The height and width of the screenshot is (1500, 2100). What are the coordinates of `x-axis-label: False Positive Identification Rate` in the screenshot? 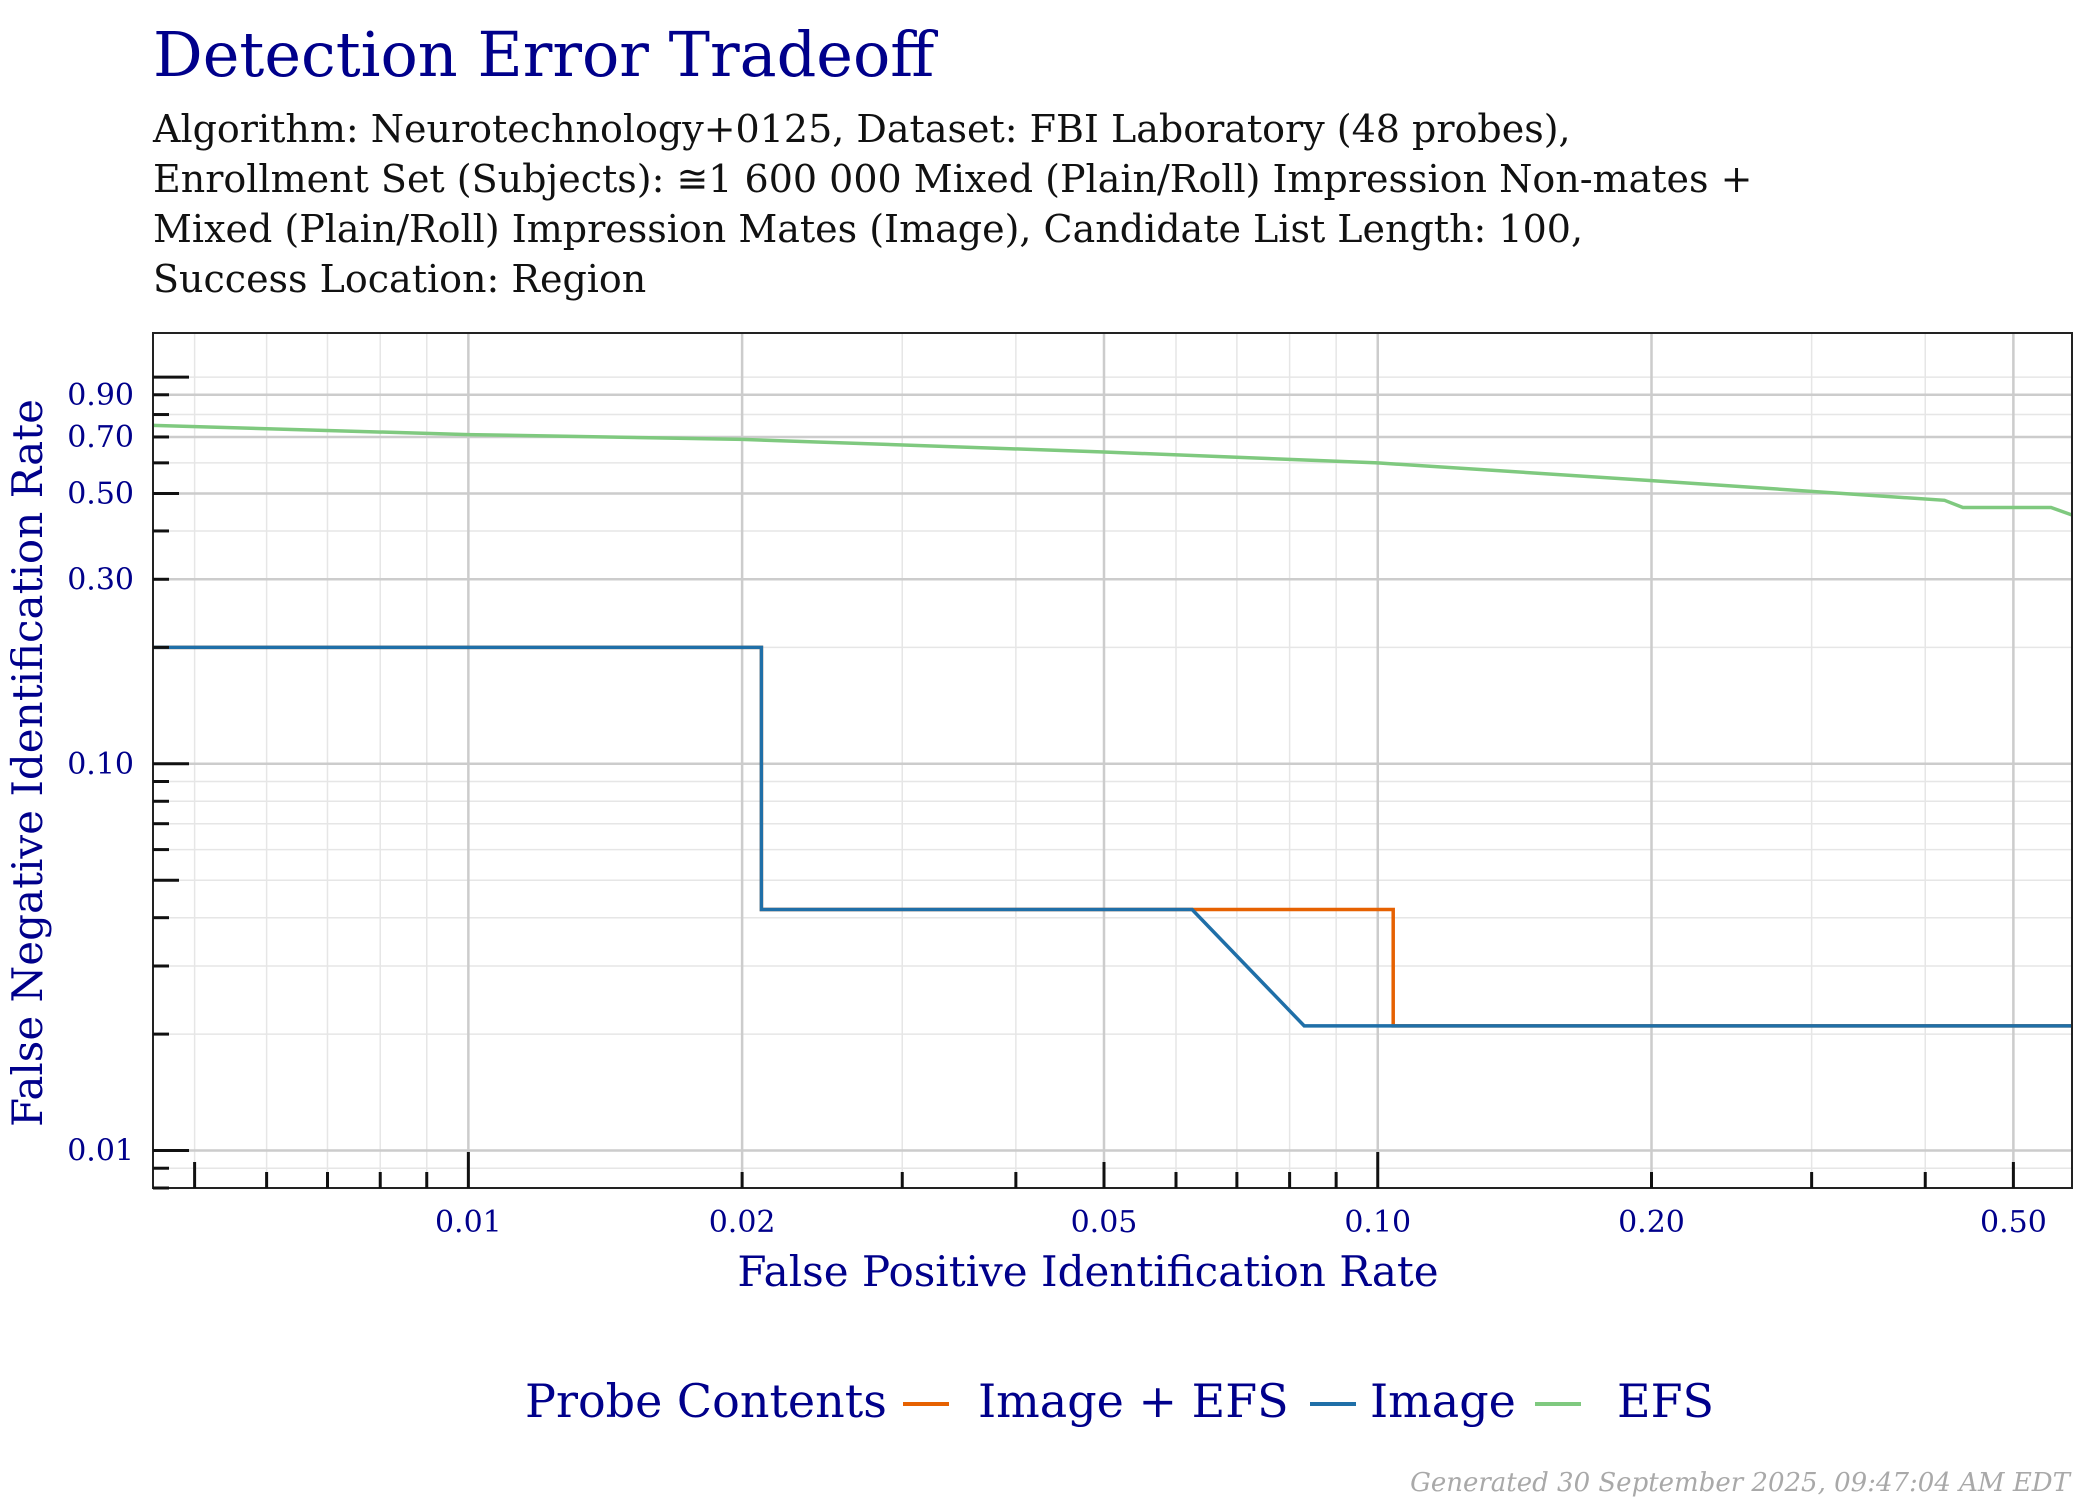 It's located at (1087, 1271).